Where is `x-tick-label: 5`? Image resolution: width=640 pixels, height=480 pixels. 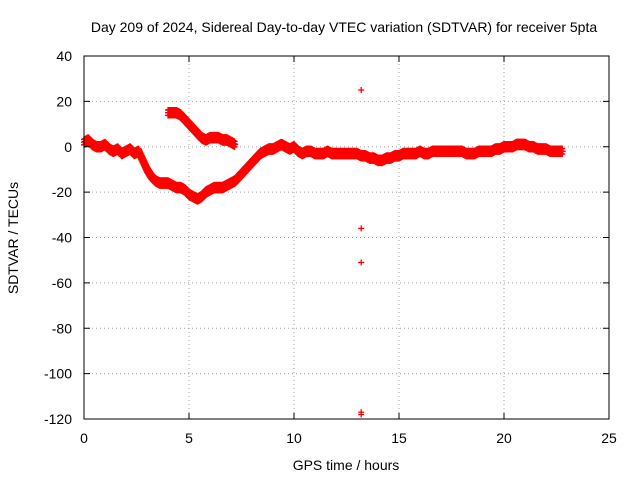
x-tick-label: 5 is located at coordinates (189, 438).